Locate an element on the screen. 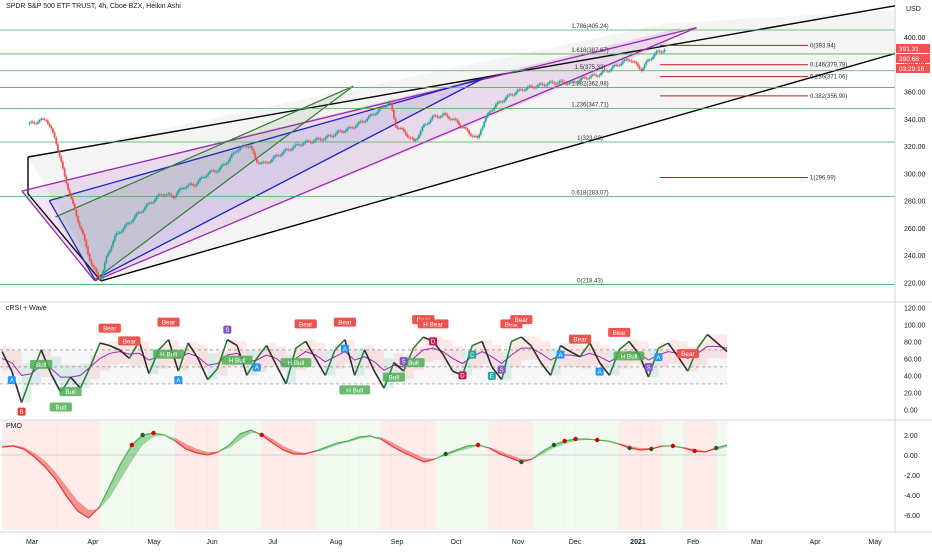 Image resolution: width=932 pixels, height=555 pixels. blue-trend-line is located at coordinates (72, 240).